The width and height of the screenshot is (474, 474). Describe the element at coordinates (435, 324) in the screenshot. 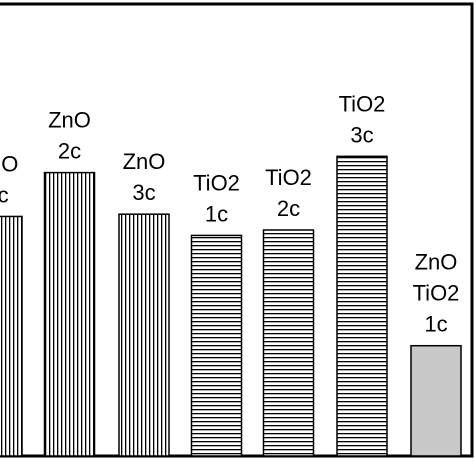

I see `bar-label-6-line-2: 1c` at that location.